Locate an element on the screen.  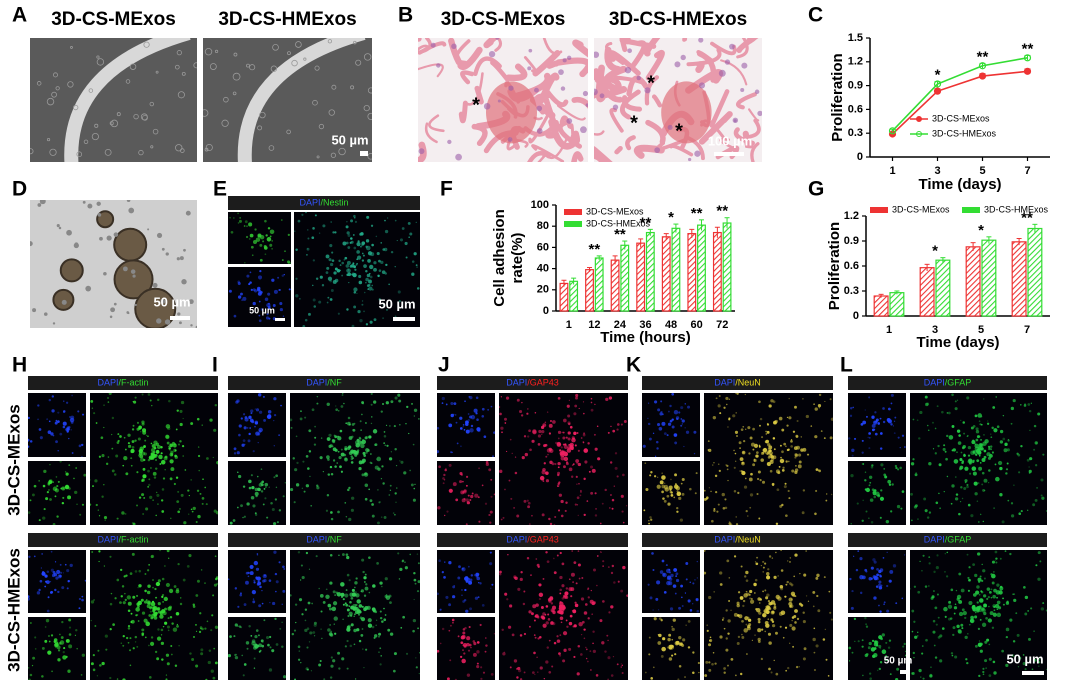
panel-label: K is located at coordinates (633, 365).